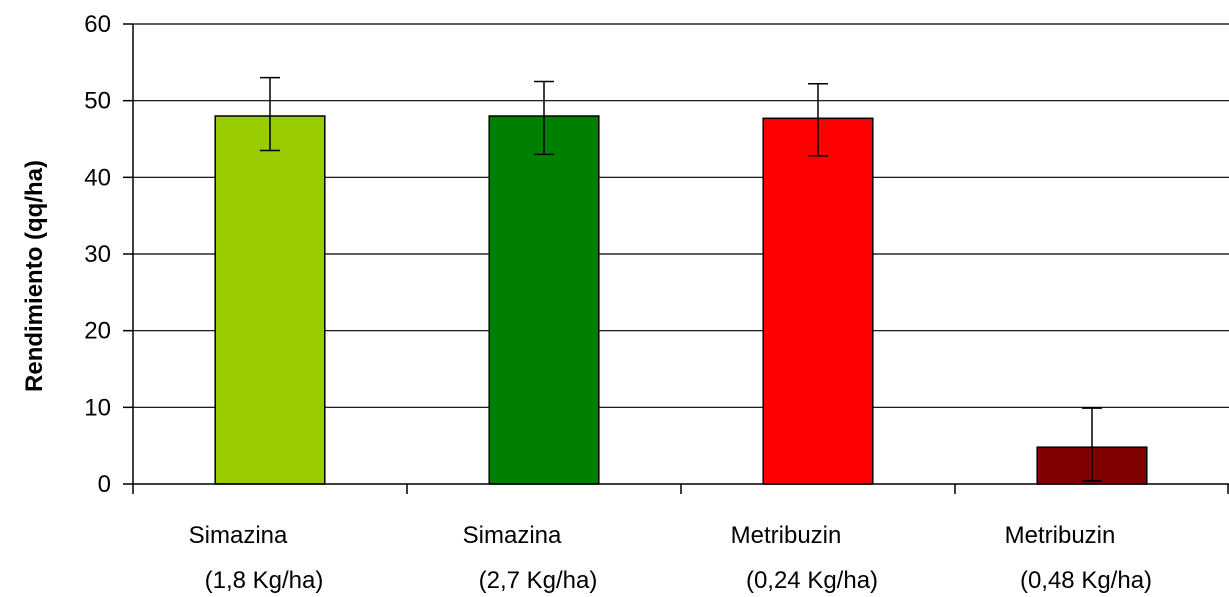  What do you see at coordinates (97, 101) in the screenshot?
I see `y-tick-label: 50` at bounding box center [97, 101].